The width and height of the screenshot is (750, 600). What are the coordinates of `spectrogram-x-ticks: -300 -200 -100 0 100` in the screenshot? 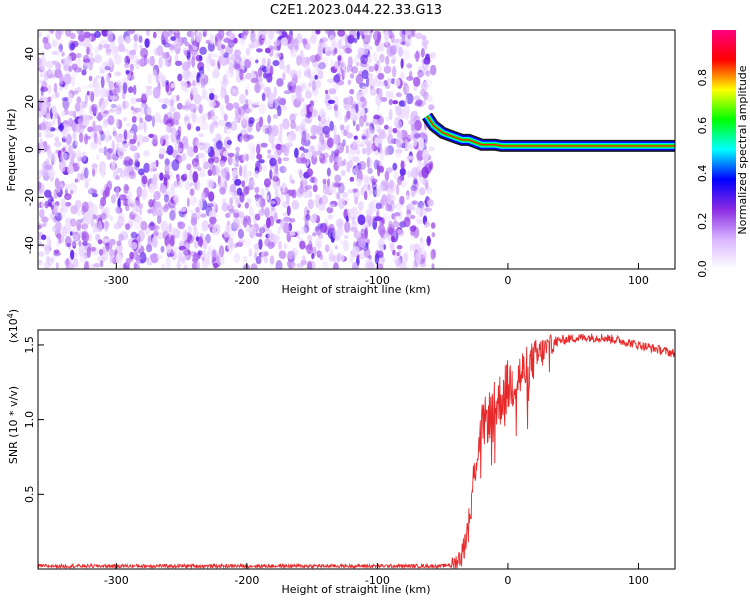 It's located at (376, 275).